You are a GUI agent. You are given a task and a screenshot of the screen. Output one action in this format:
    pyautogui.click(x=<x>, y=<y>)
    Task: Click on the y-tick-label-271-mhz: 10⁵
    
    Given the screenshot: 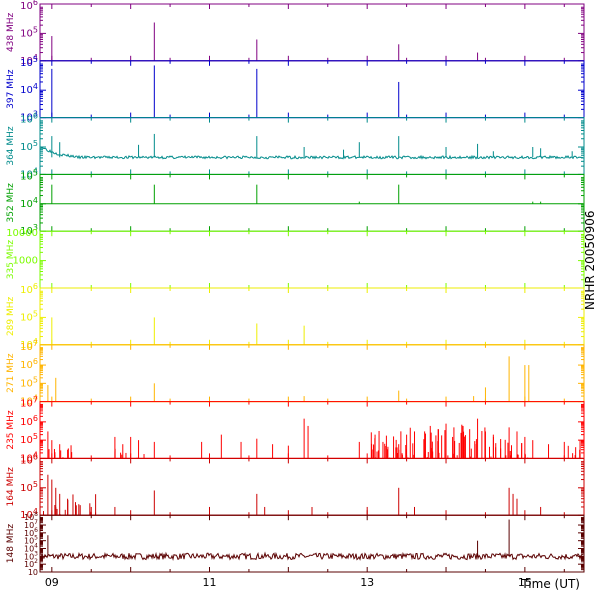 What is the action you would take?
    pyautogui.click(x=29, y=382)
    